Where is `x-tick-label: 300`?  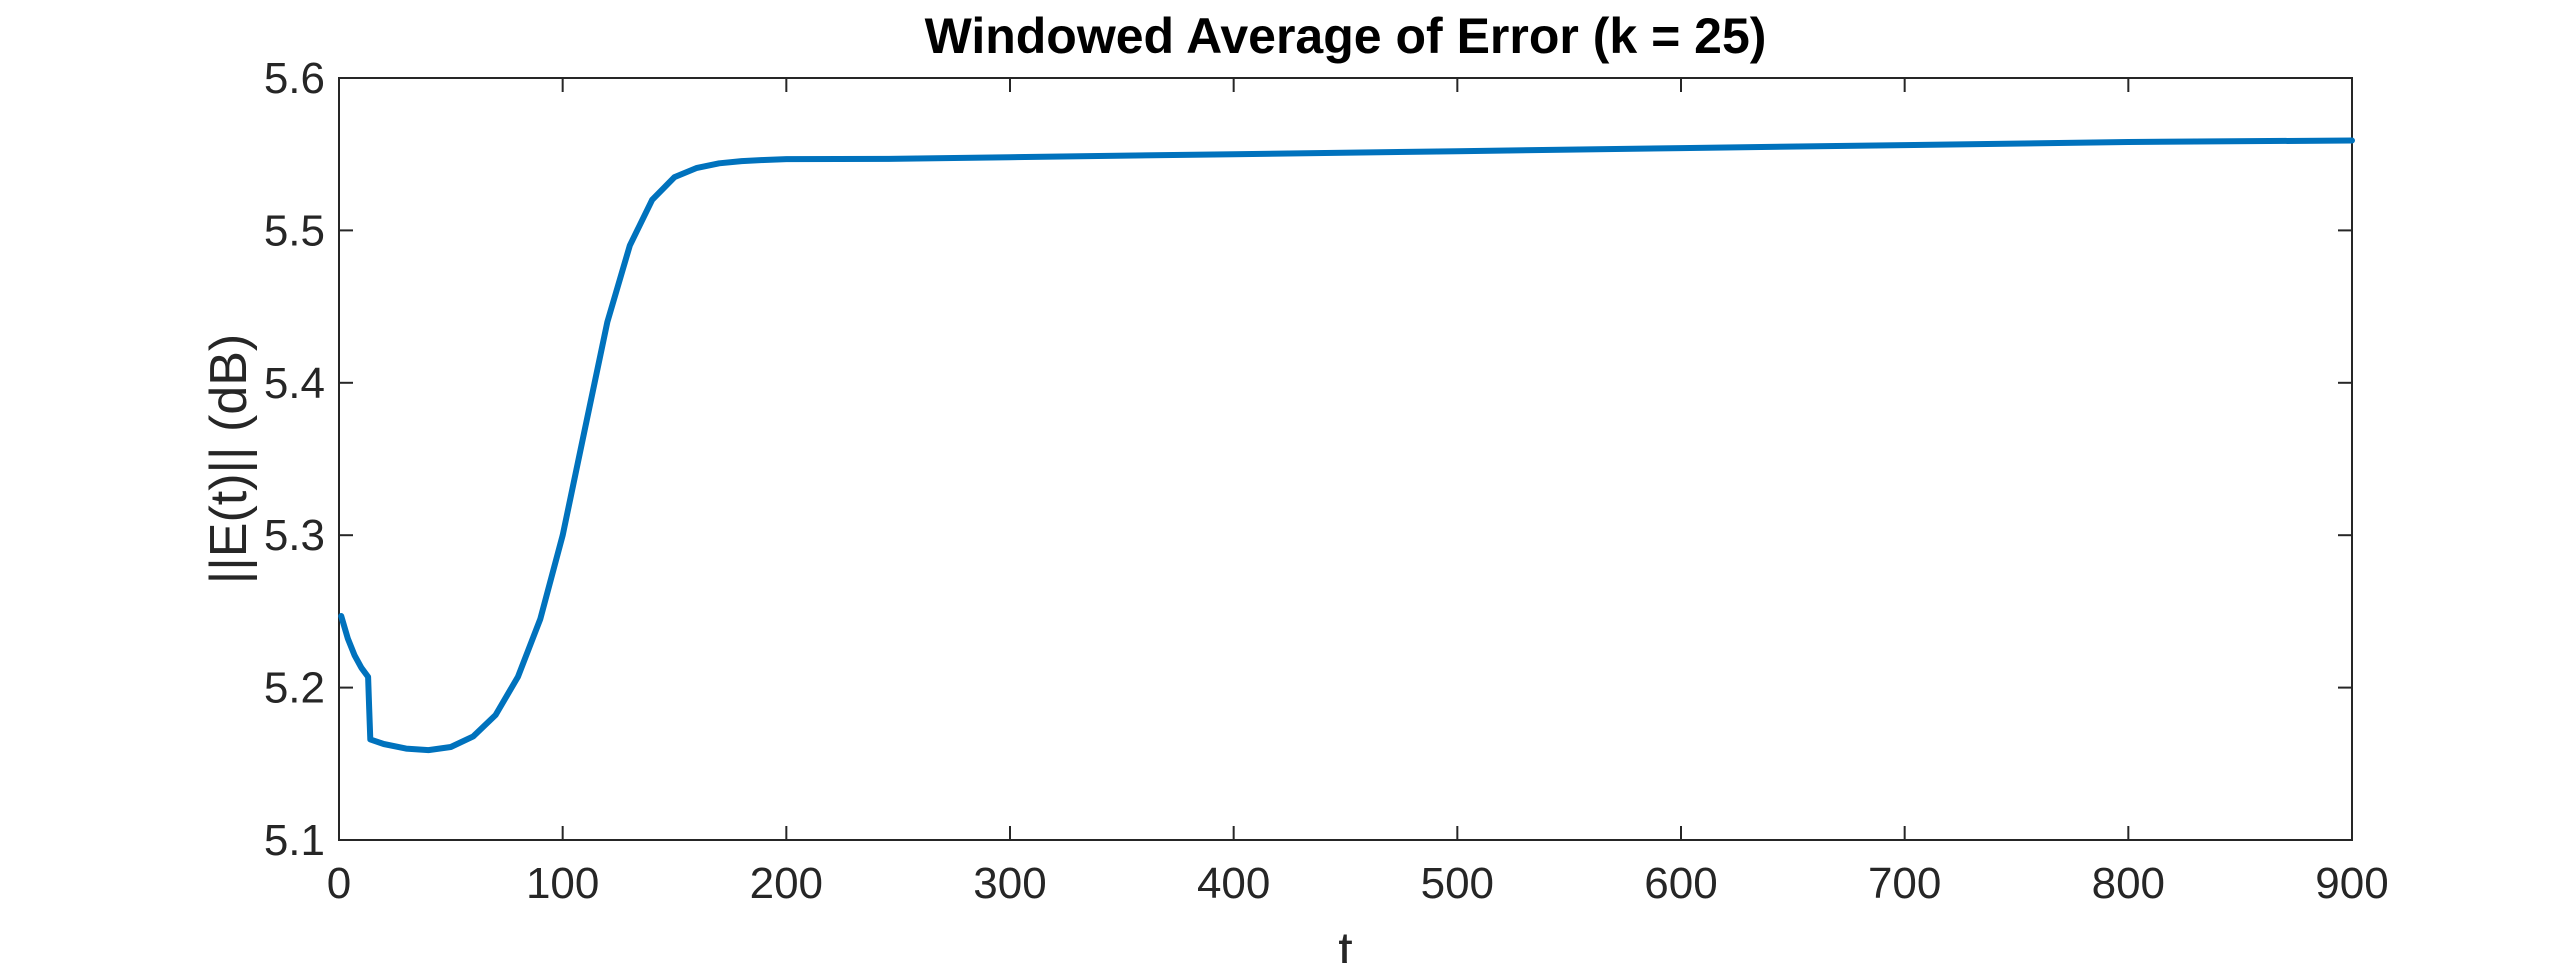 x-tick-label: 300 is located at coordinates (1009, 883).